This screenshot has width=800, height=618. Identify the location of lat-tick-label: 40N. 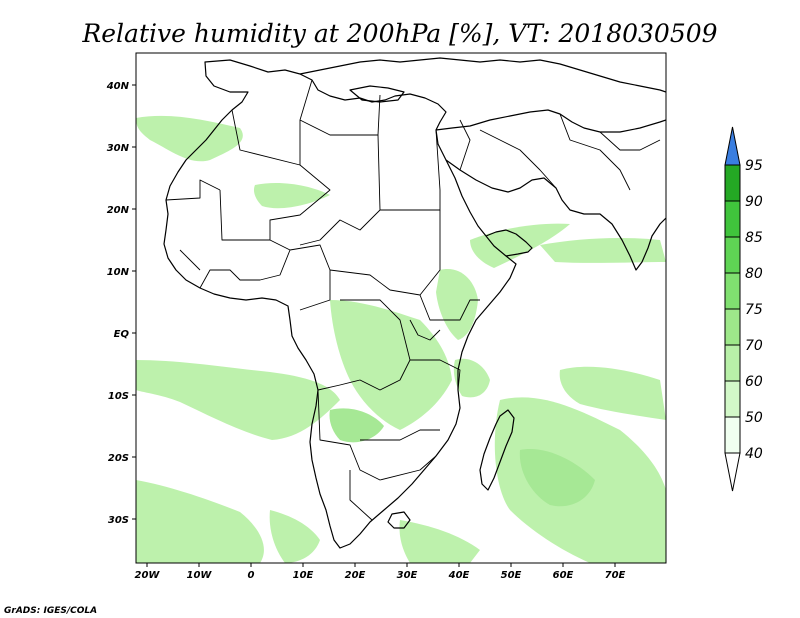
(118, 86).